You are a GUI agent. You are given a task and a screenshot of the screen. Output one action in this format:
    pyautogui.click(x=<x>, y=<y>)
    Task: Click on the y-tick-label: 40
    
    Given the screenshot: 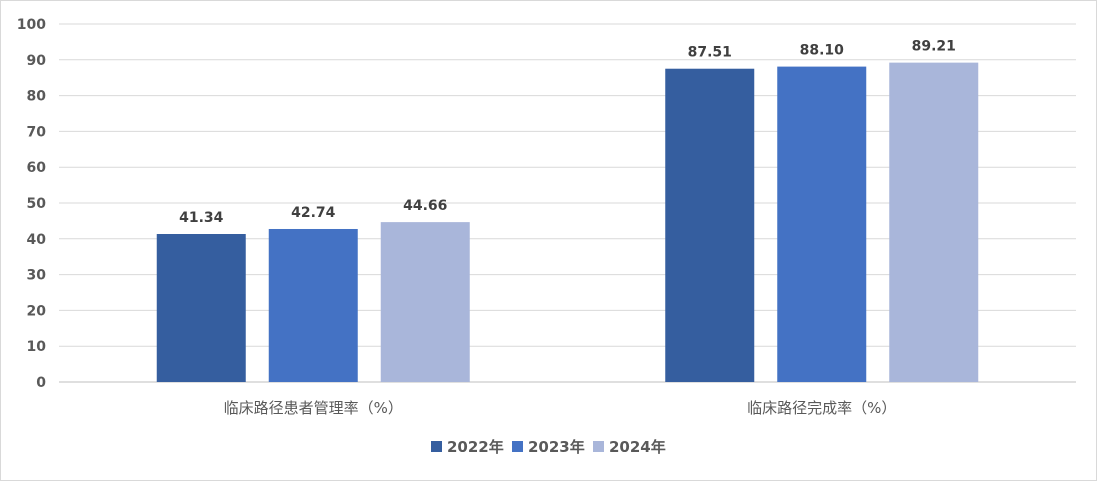 What is the action you would take?
    pyautogui.click(x=37, y=240)
    